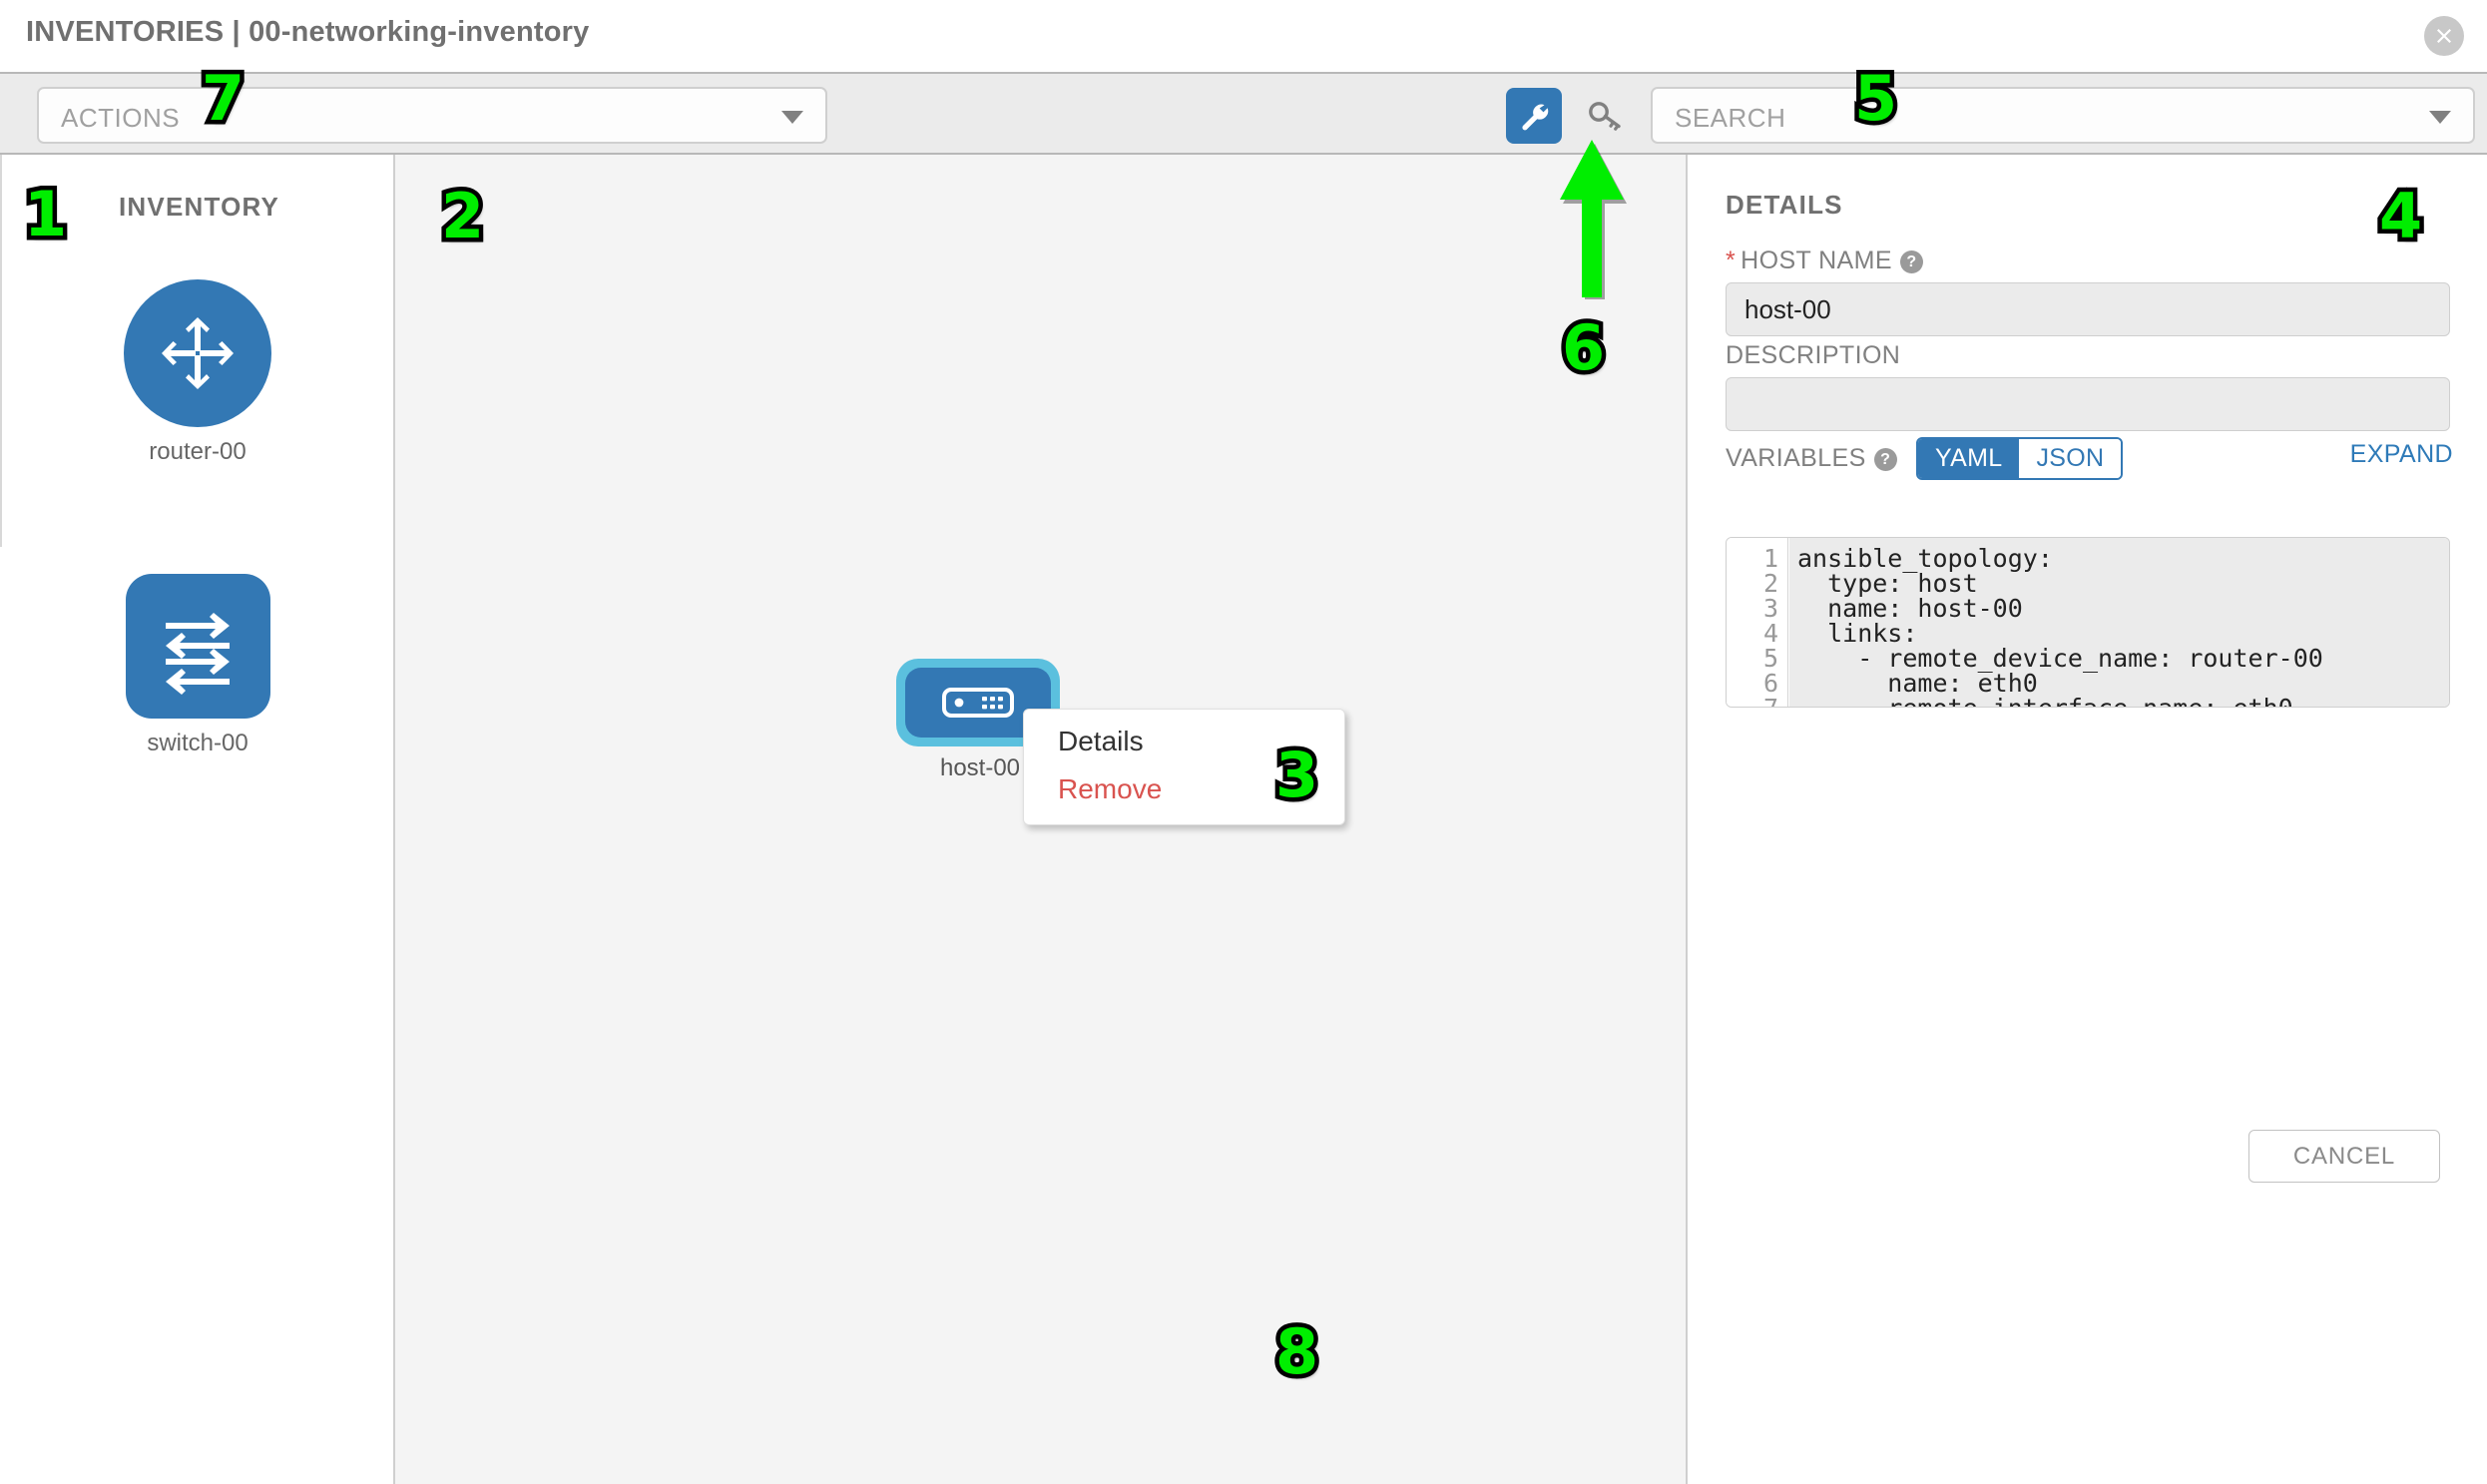 Image resolution: width=2487 pixels, height=1484 pixels. What do you see at coordinates (2088, 309) in the screenshot?
I see `host-name-field: host-00` at bounding box center [2088, 309].